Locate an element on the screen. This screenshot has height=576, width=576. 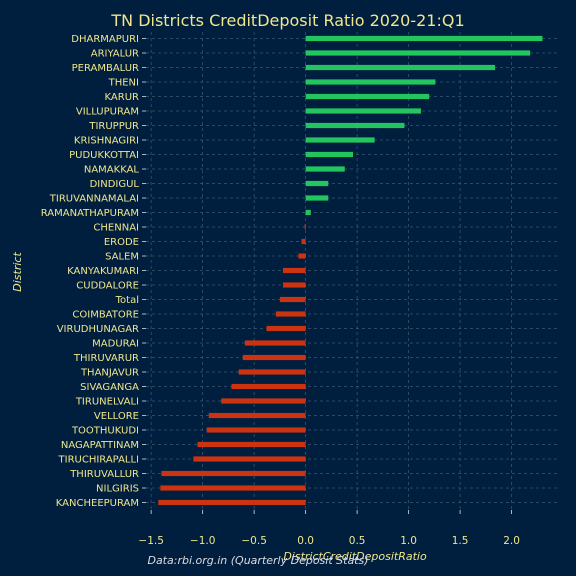
category-label: DINDIGUL is located at coordinates (115, 184).